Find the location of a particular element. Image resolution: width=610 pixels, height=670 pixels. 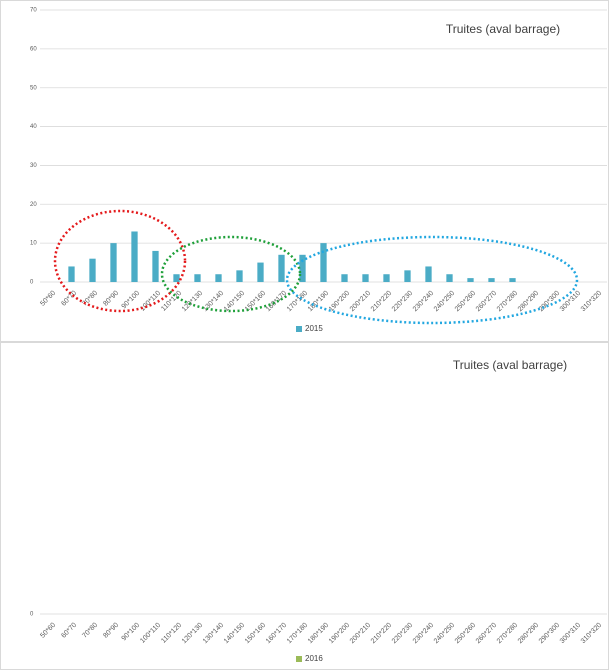

x-tick-label: 140*150 is located at coordinates (234, 633).